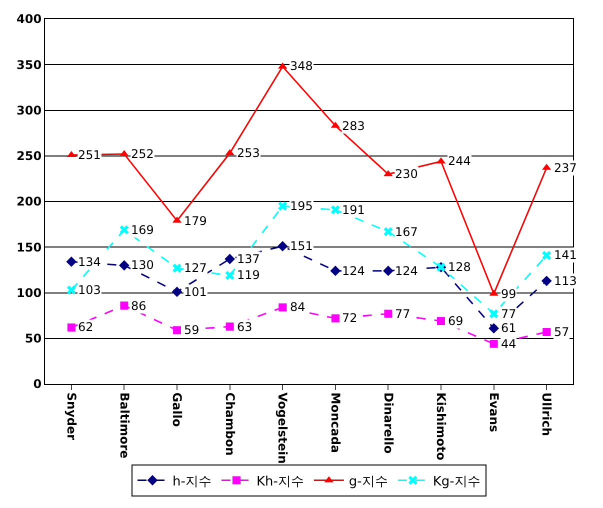 The width and height of the screenshot is (603, 508). I want to click on legend-label: Kh-지수, so click(280, 482).